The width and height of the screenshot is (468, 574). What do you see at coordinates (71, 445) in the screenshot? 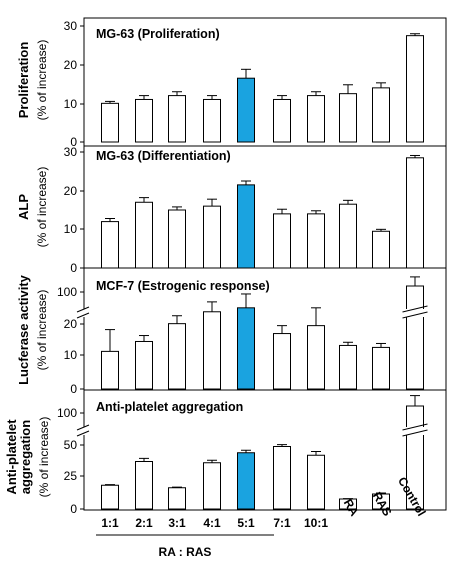
I see `y-tick-label: 50` at bounding box center [71, 445].